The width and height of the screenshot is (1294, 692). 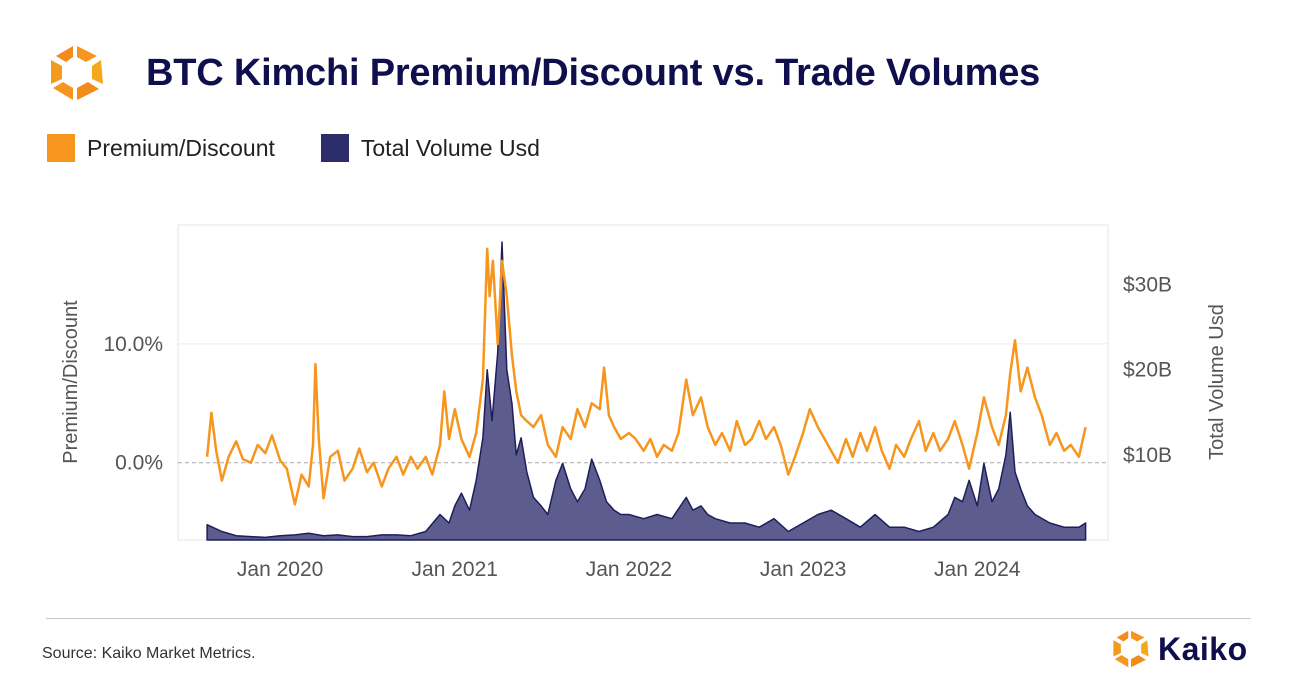 What do you see at coordinates (334, 148) in the screenshot?
I see `legend-swatch-volume` at bounding box center [334, 148].